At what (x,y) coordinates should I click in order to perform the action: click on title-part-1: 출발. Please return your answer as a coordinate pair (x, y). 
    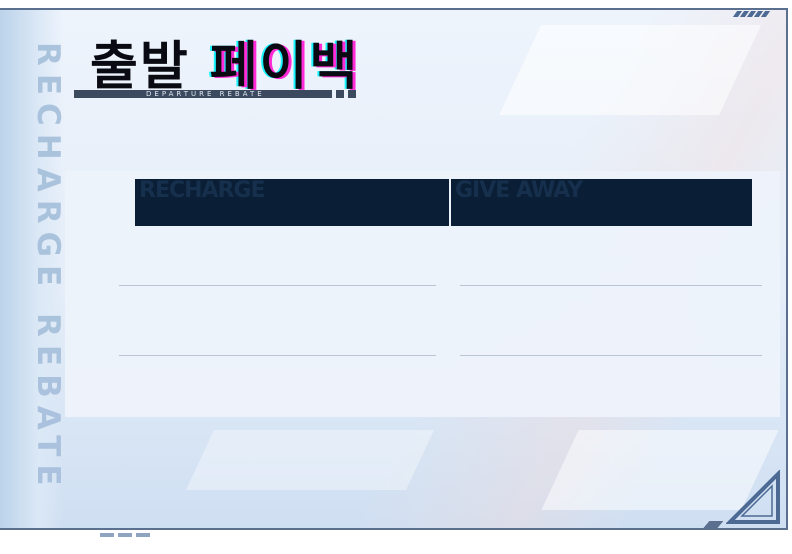
    Looking at the image, I should click on (140, 67).